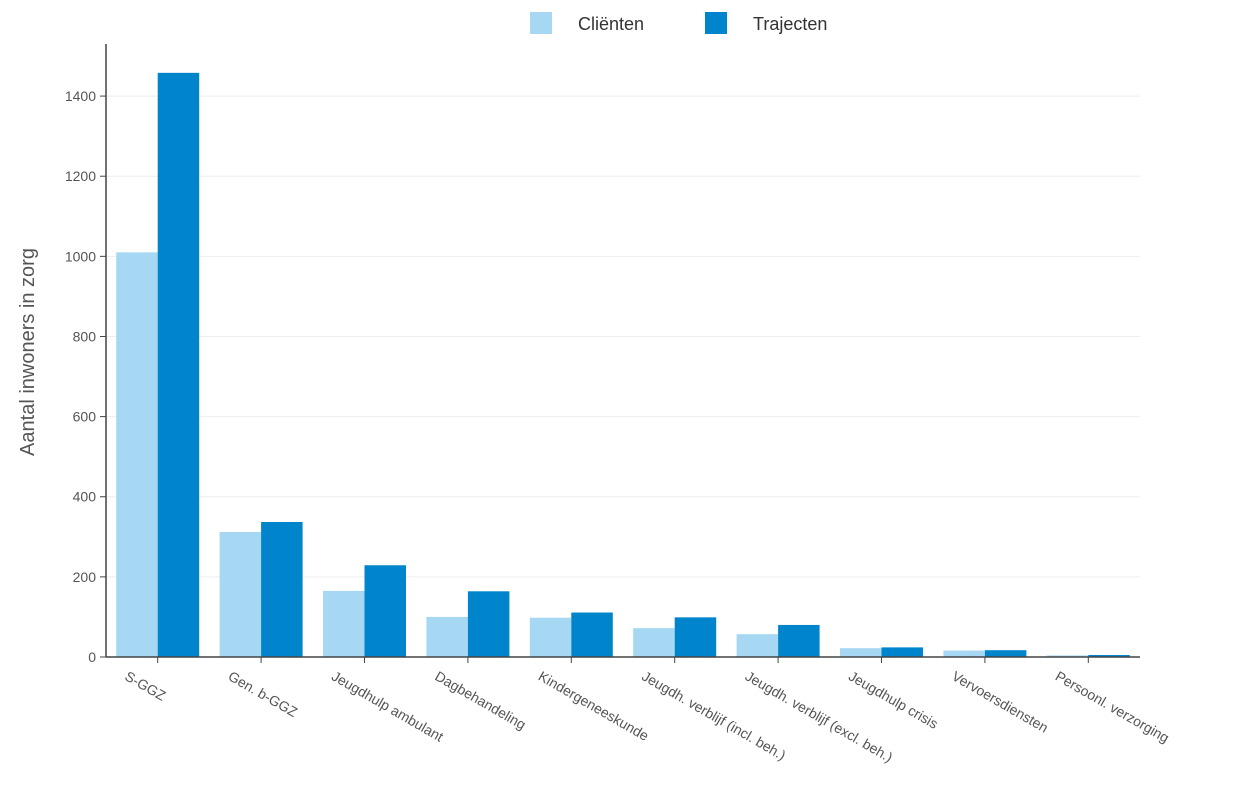  What do you see at coordinates (85, 497) in the screenshot?
I see `y-tick-label: 400` at bounding box center [85, 497].